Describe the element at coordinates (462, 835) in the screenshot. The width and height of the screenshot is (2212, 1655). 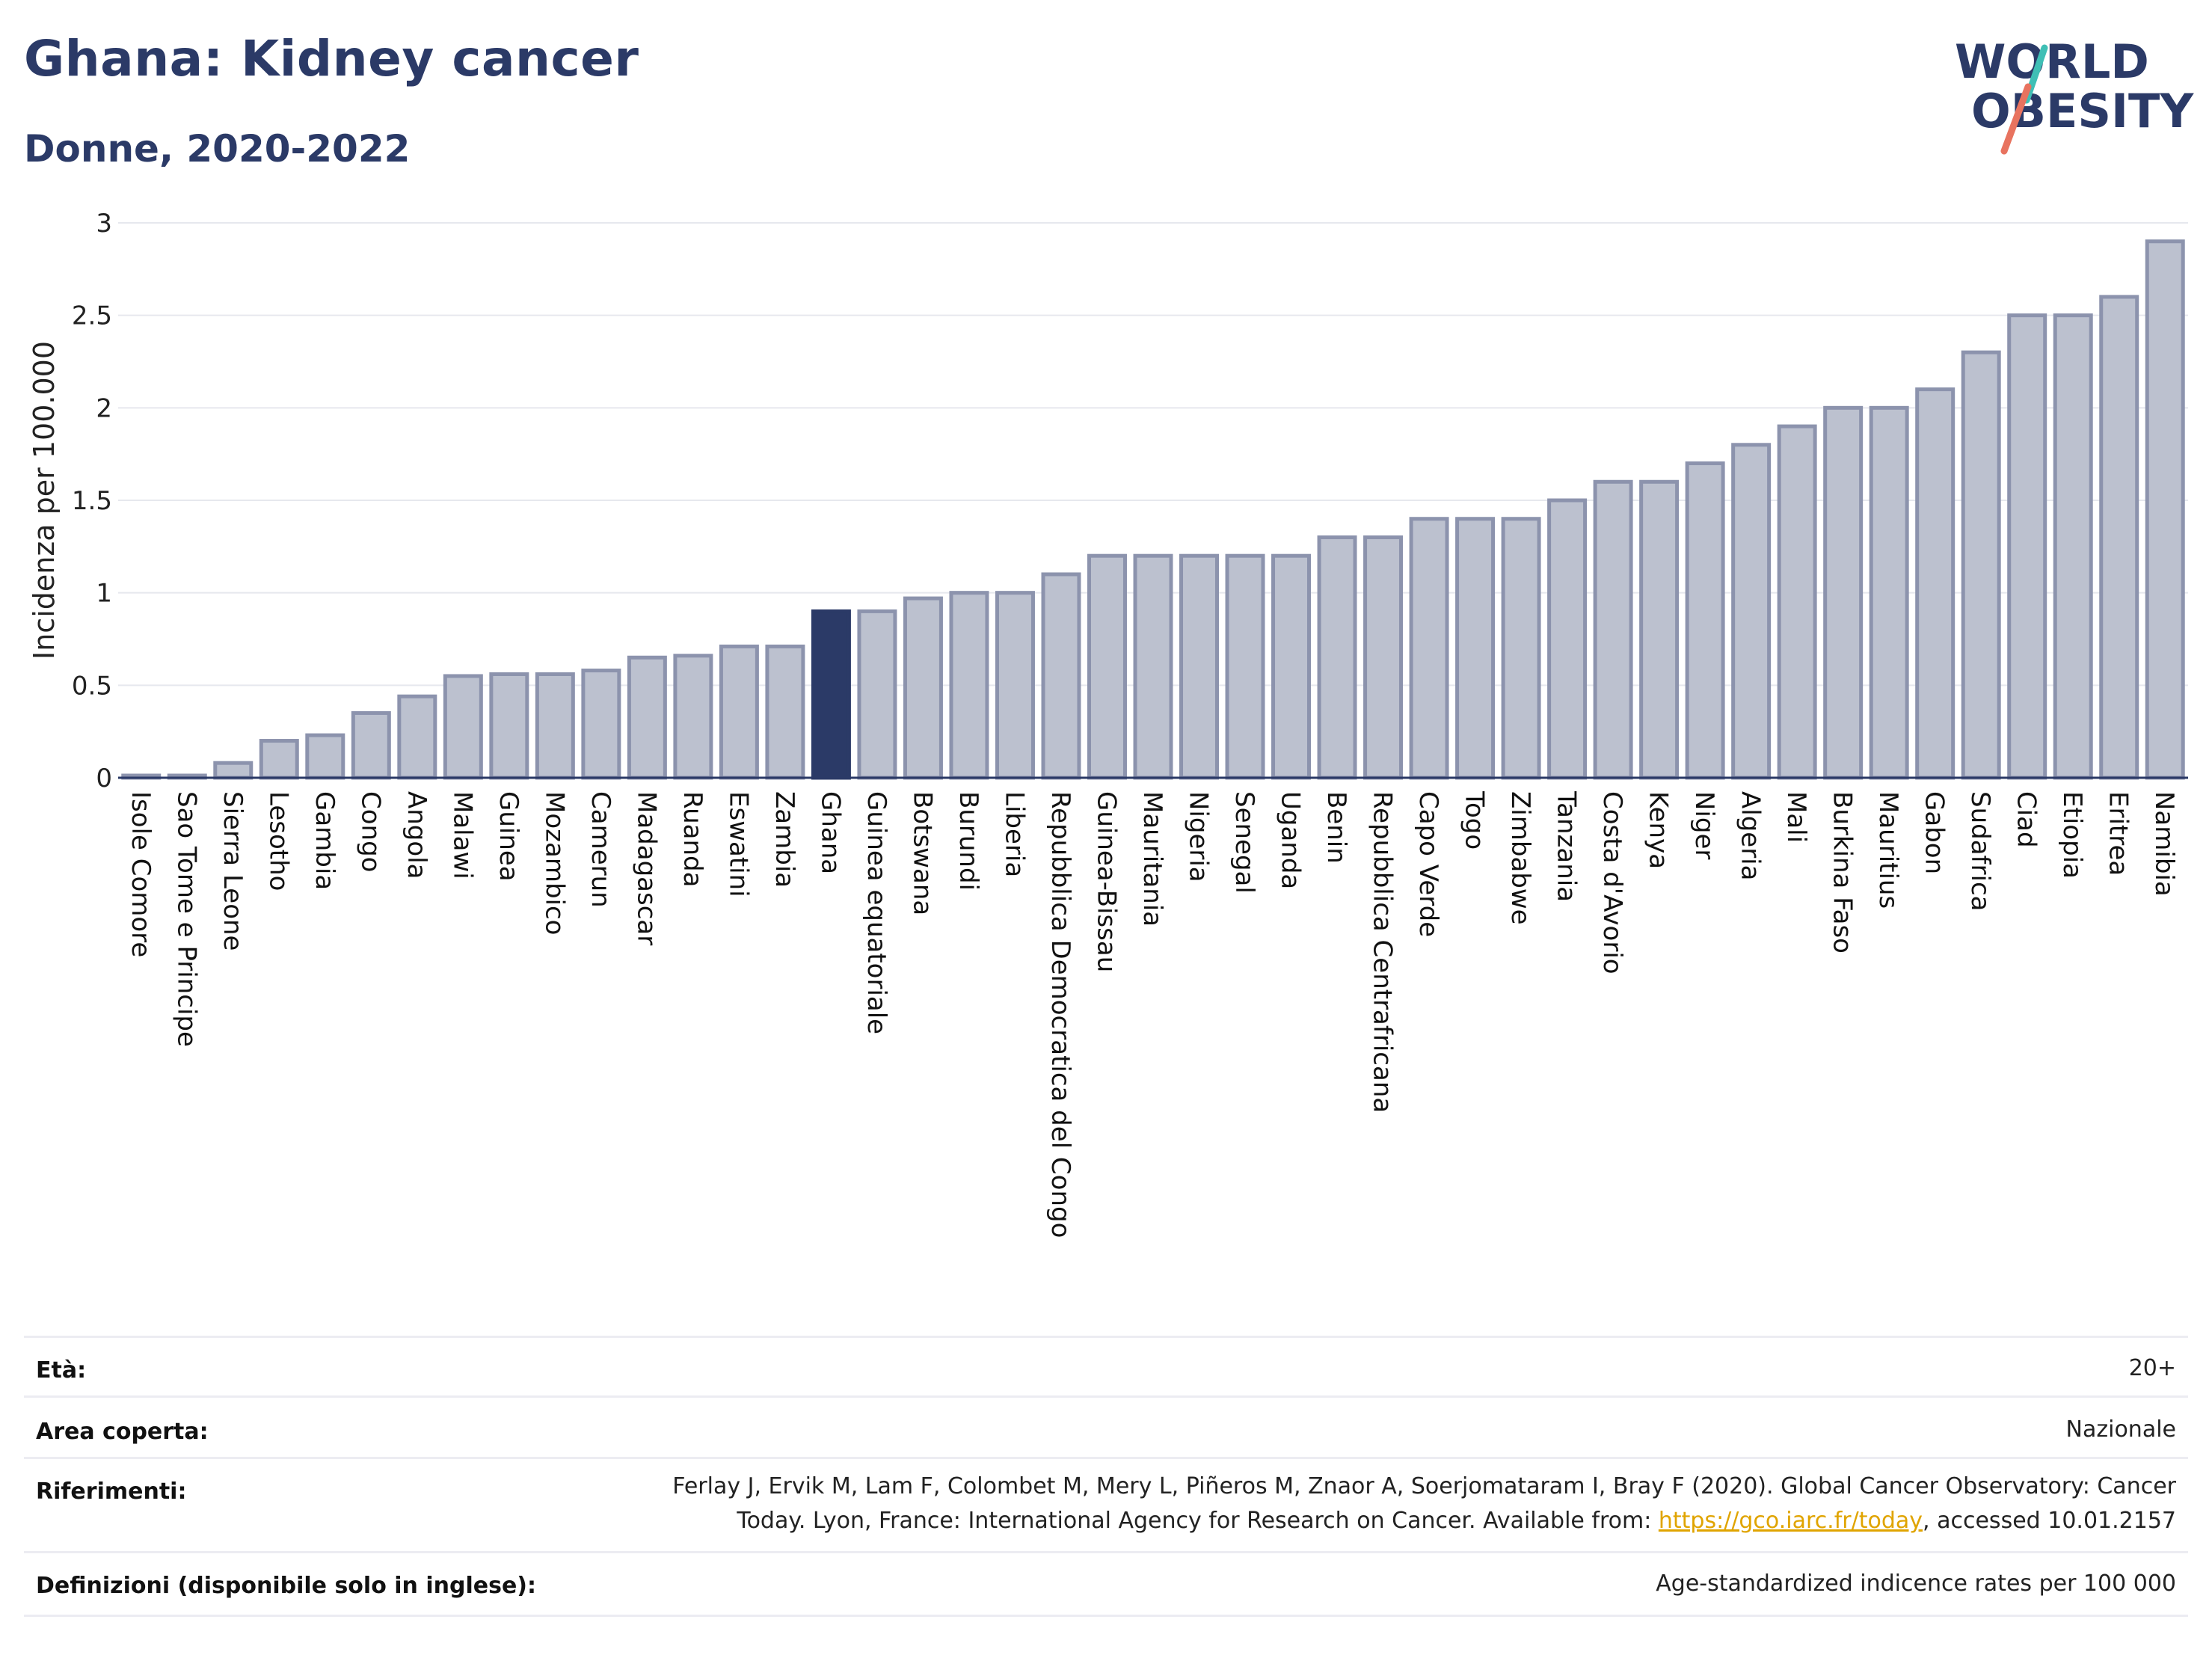
I see `x-tick-label: Malawi` at that location.